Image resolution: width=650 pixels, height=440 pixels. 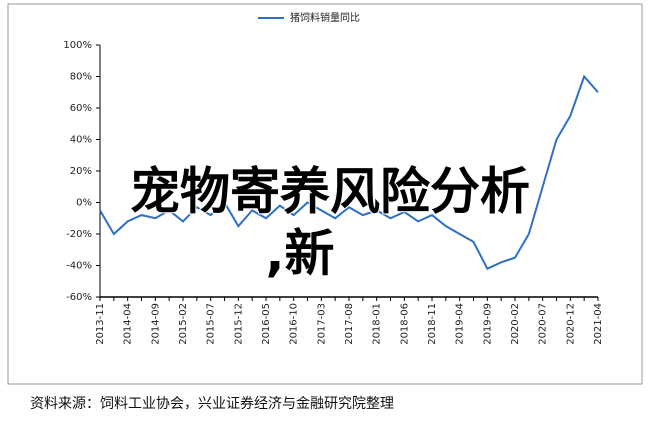 What do you see at coordinates (81, 77) in the screenshot?
I see `y-tick-label: 80%` at bounding box center [81, 77].